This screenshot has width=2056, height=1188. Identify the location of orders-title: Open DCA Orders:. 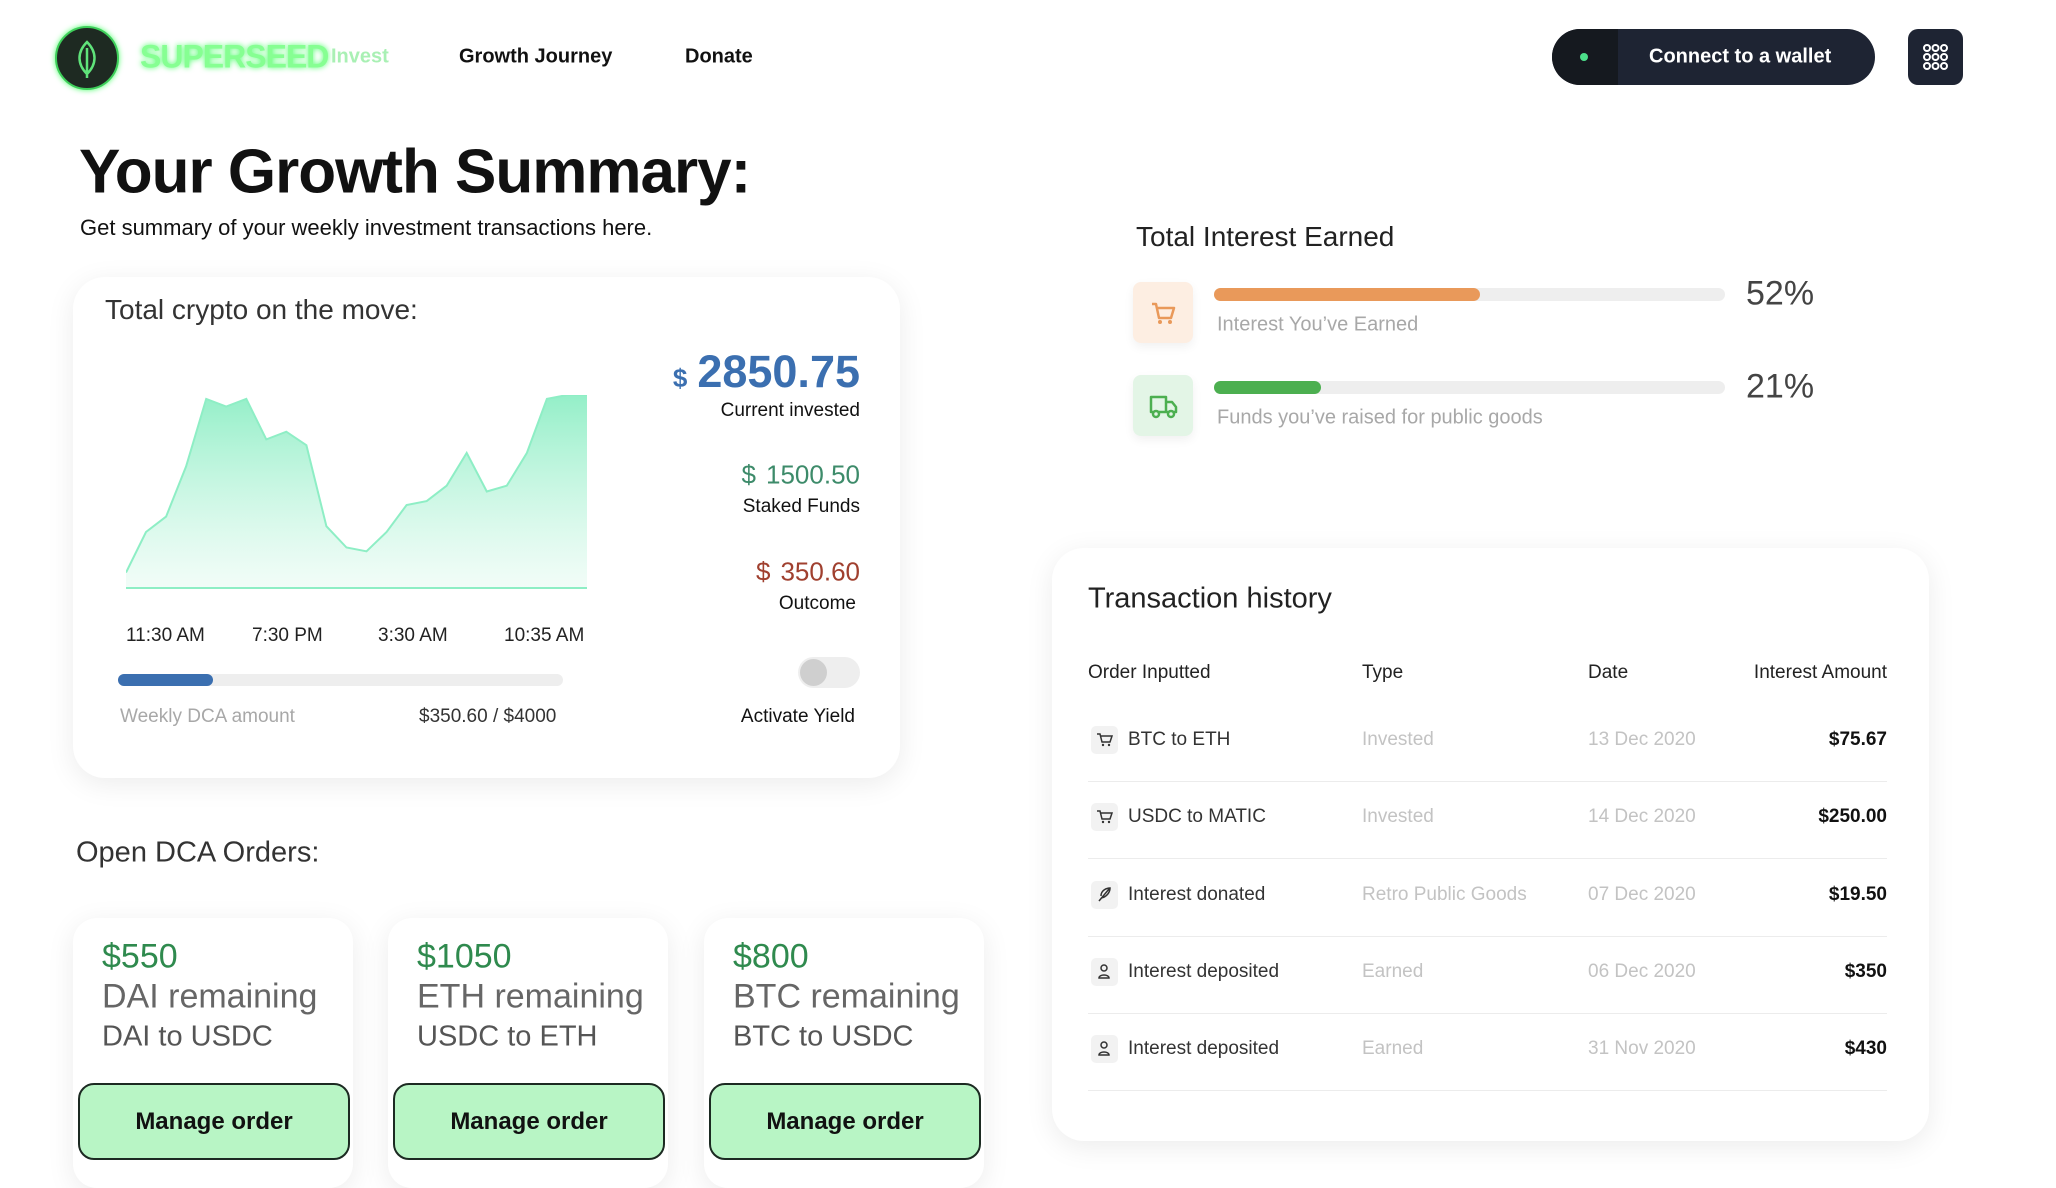
(198, 852).